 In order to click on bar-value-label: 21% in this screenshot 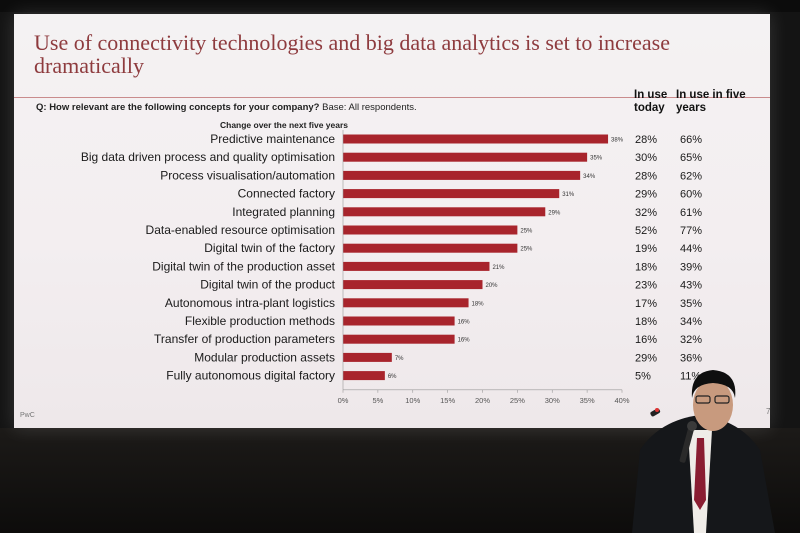, I will do `click(498, 268)`.